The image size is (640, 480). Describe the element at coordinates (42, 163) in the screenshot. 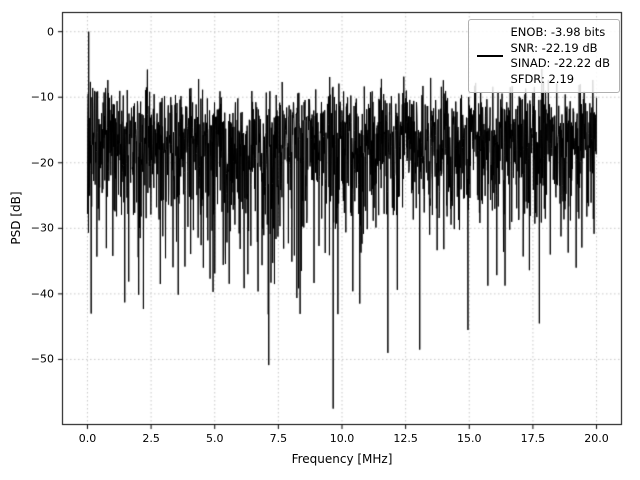

I see `y-tick-label: −20` at that location.